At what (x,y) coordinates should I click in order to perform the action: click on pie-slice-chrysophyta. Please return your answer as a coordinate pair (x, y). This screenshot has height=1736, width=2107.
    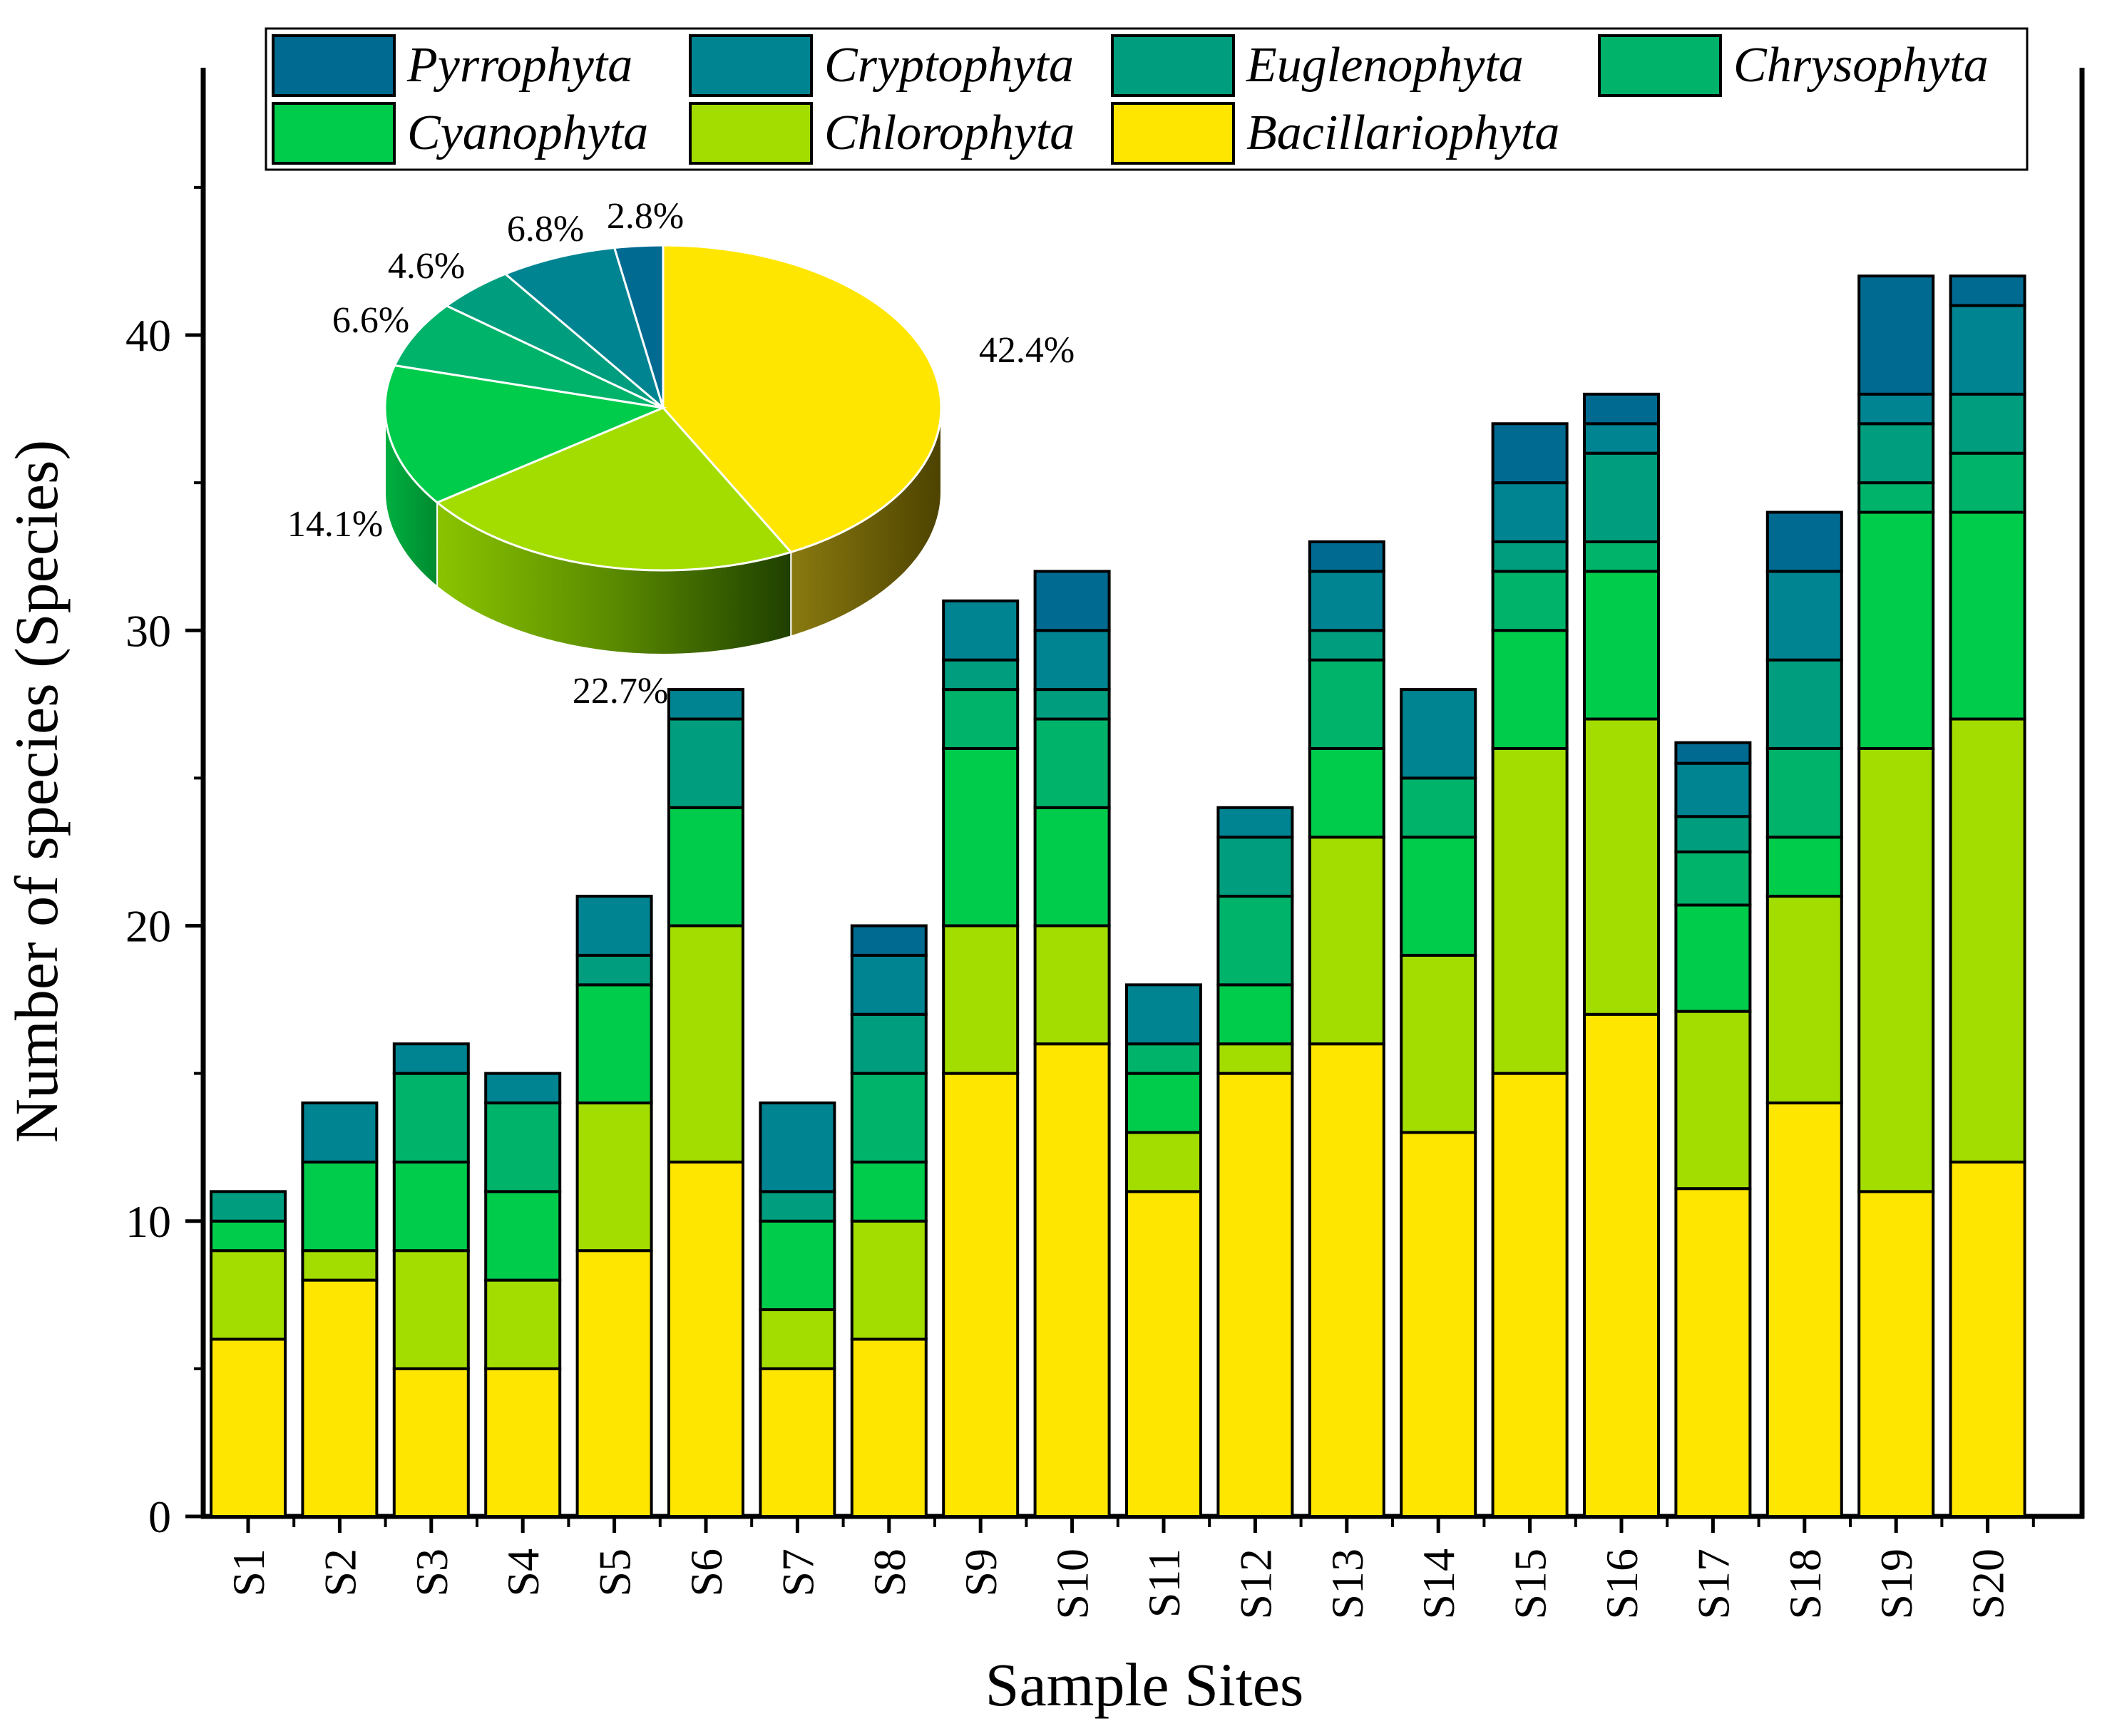
    Looking at the image, I should click on (528, 357).